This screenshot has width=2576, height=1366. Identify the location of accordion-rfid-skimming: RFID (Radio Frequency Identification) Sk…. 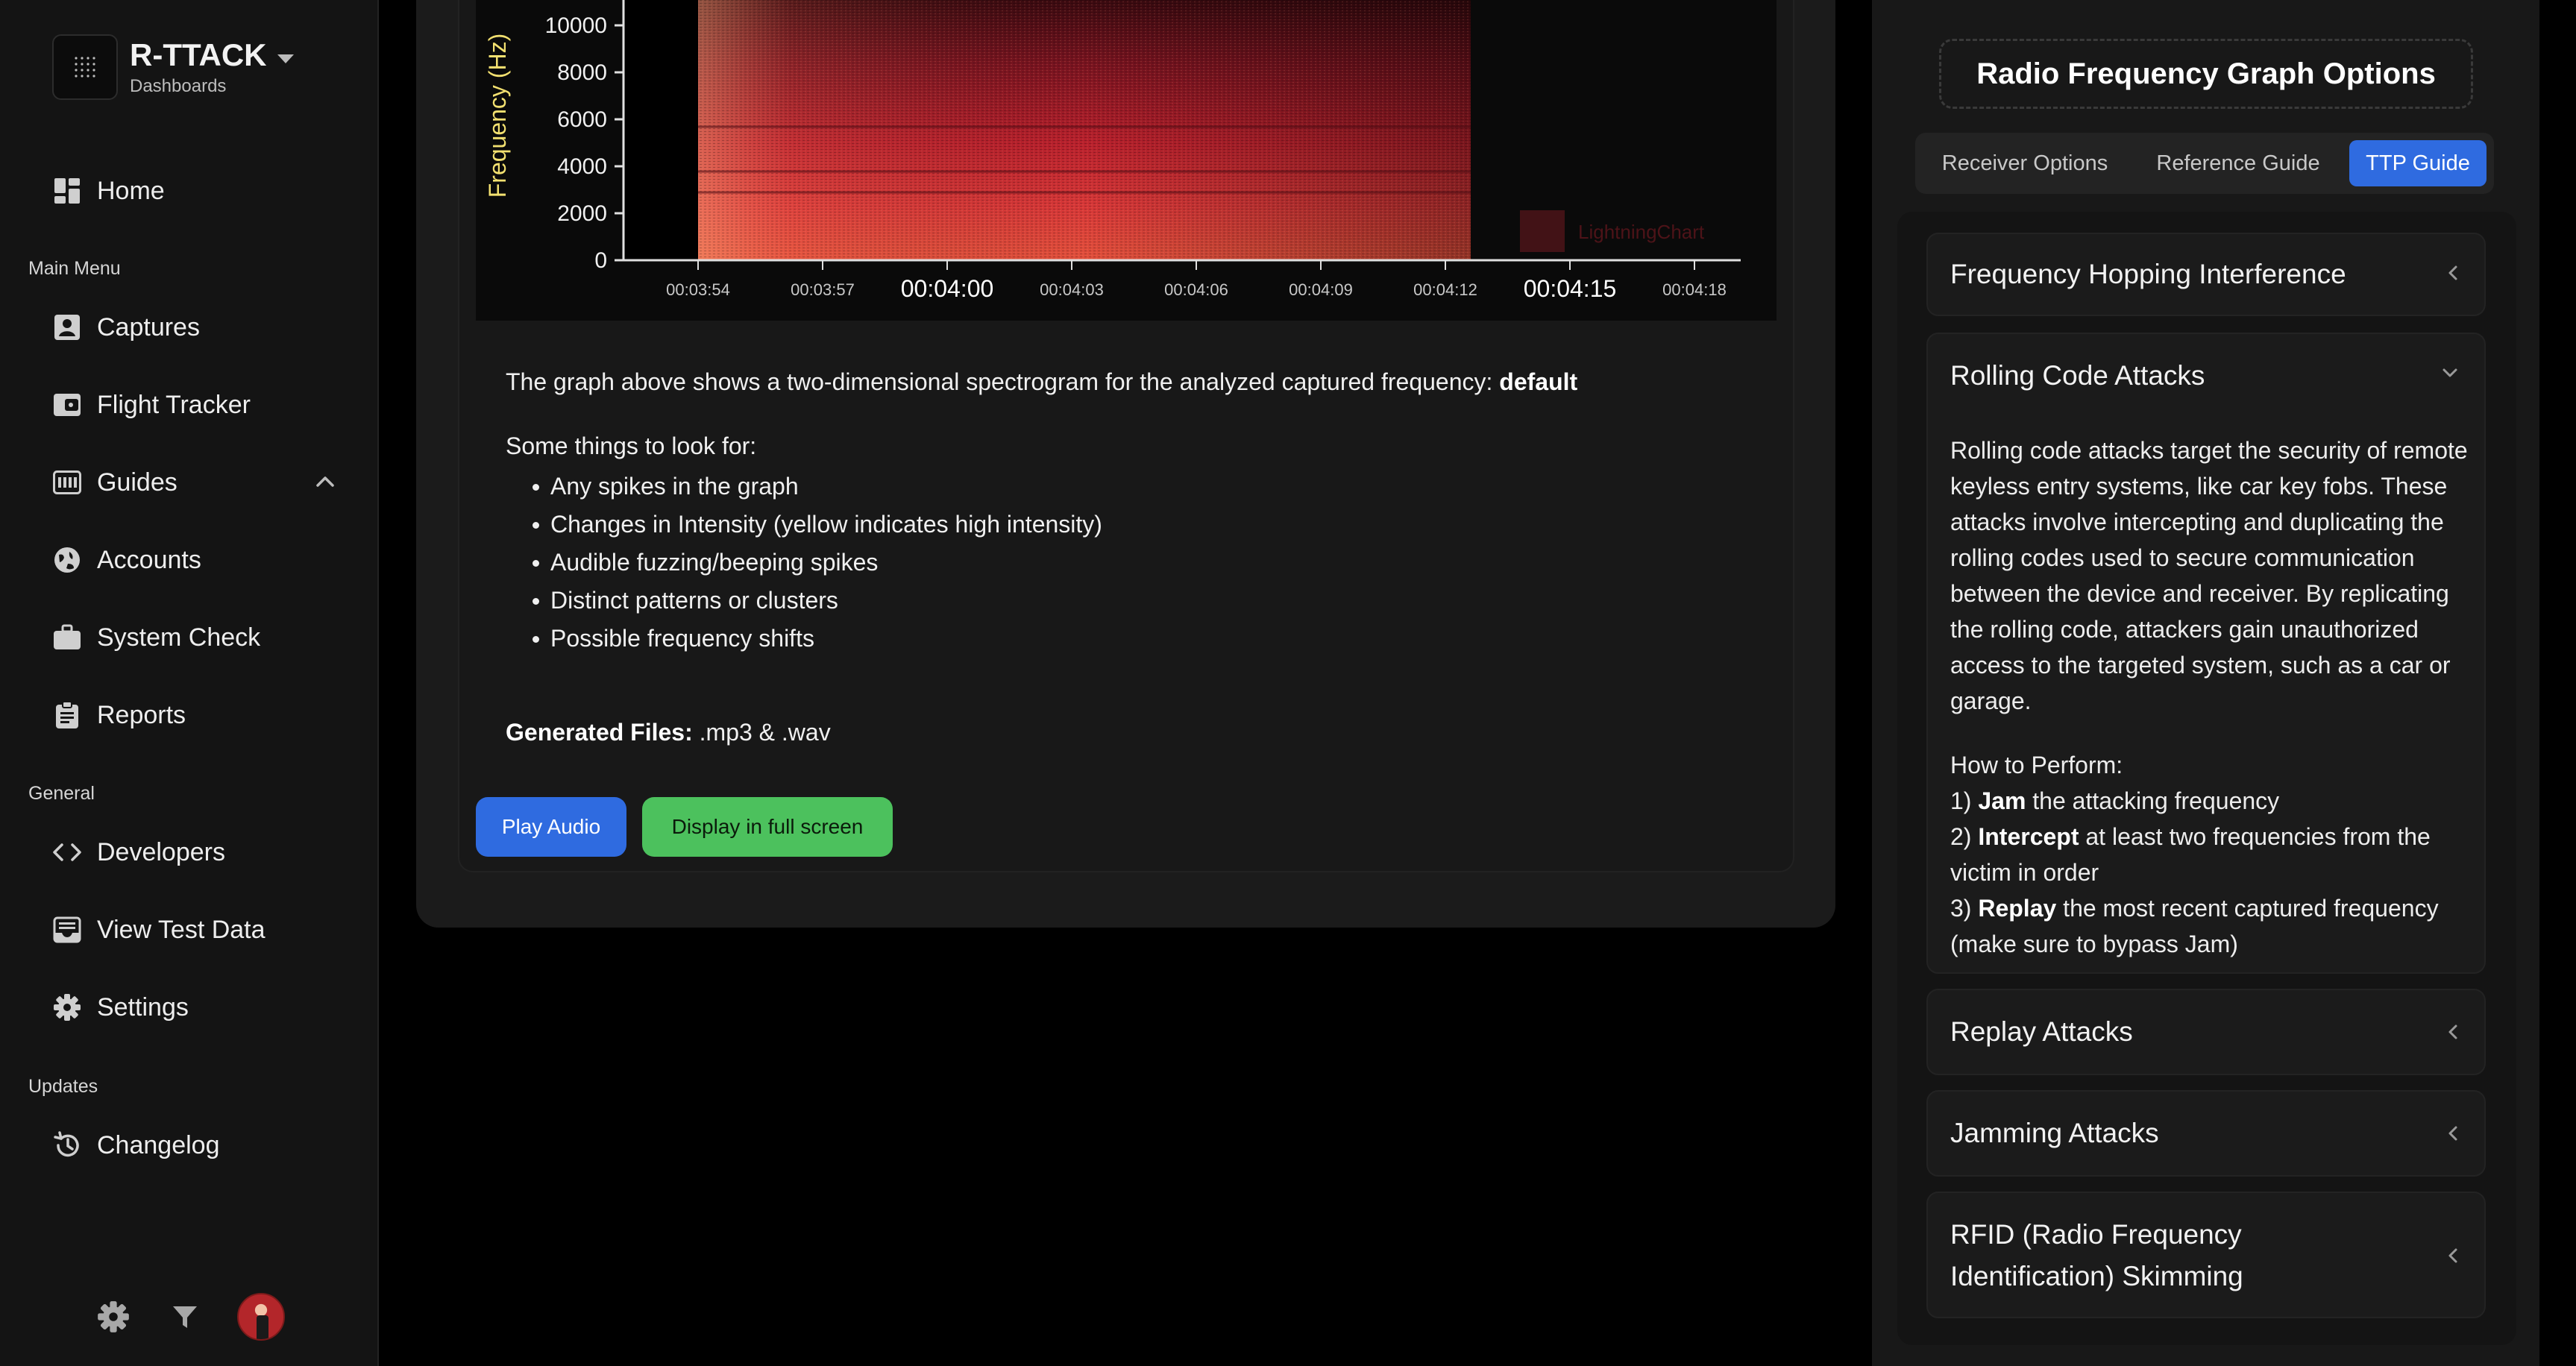
(2206, 1255).